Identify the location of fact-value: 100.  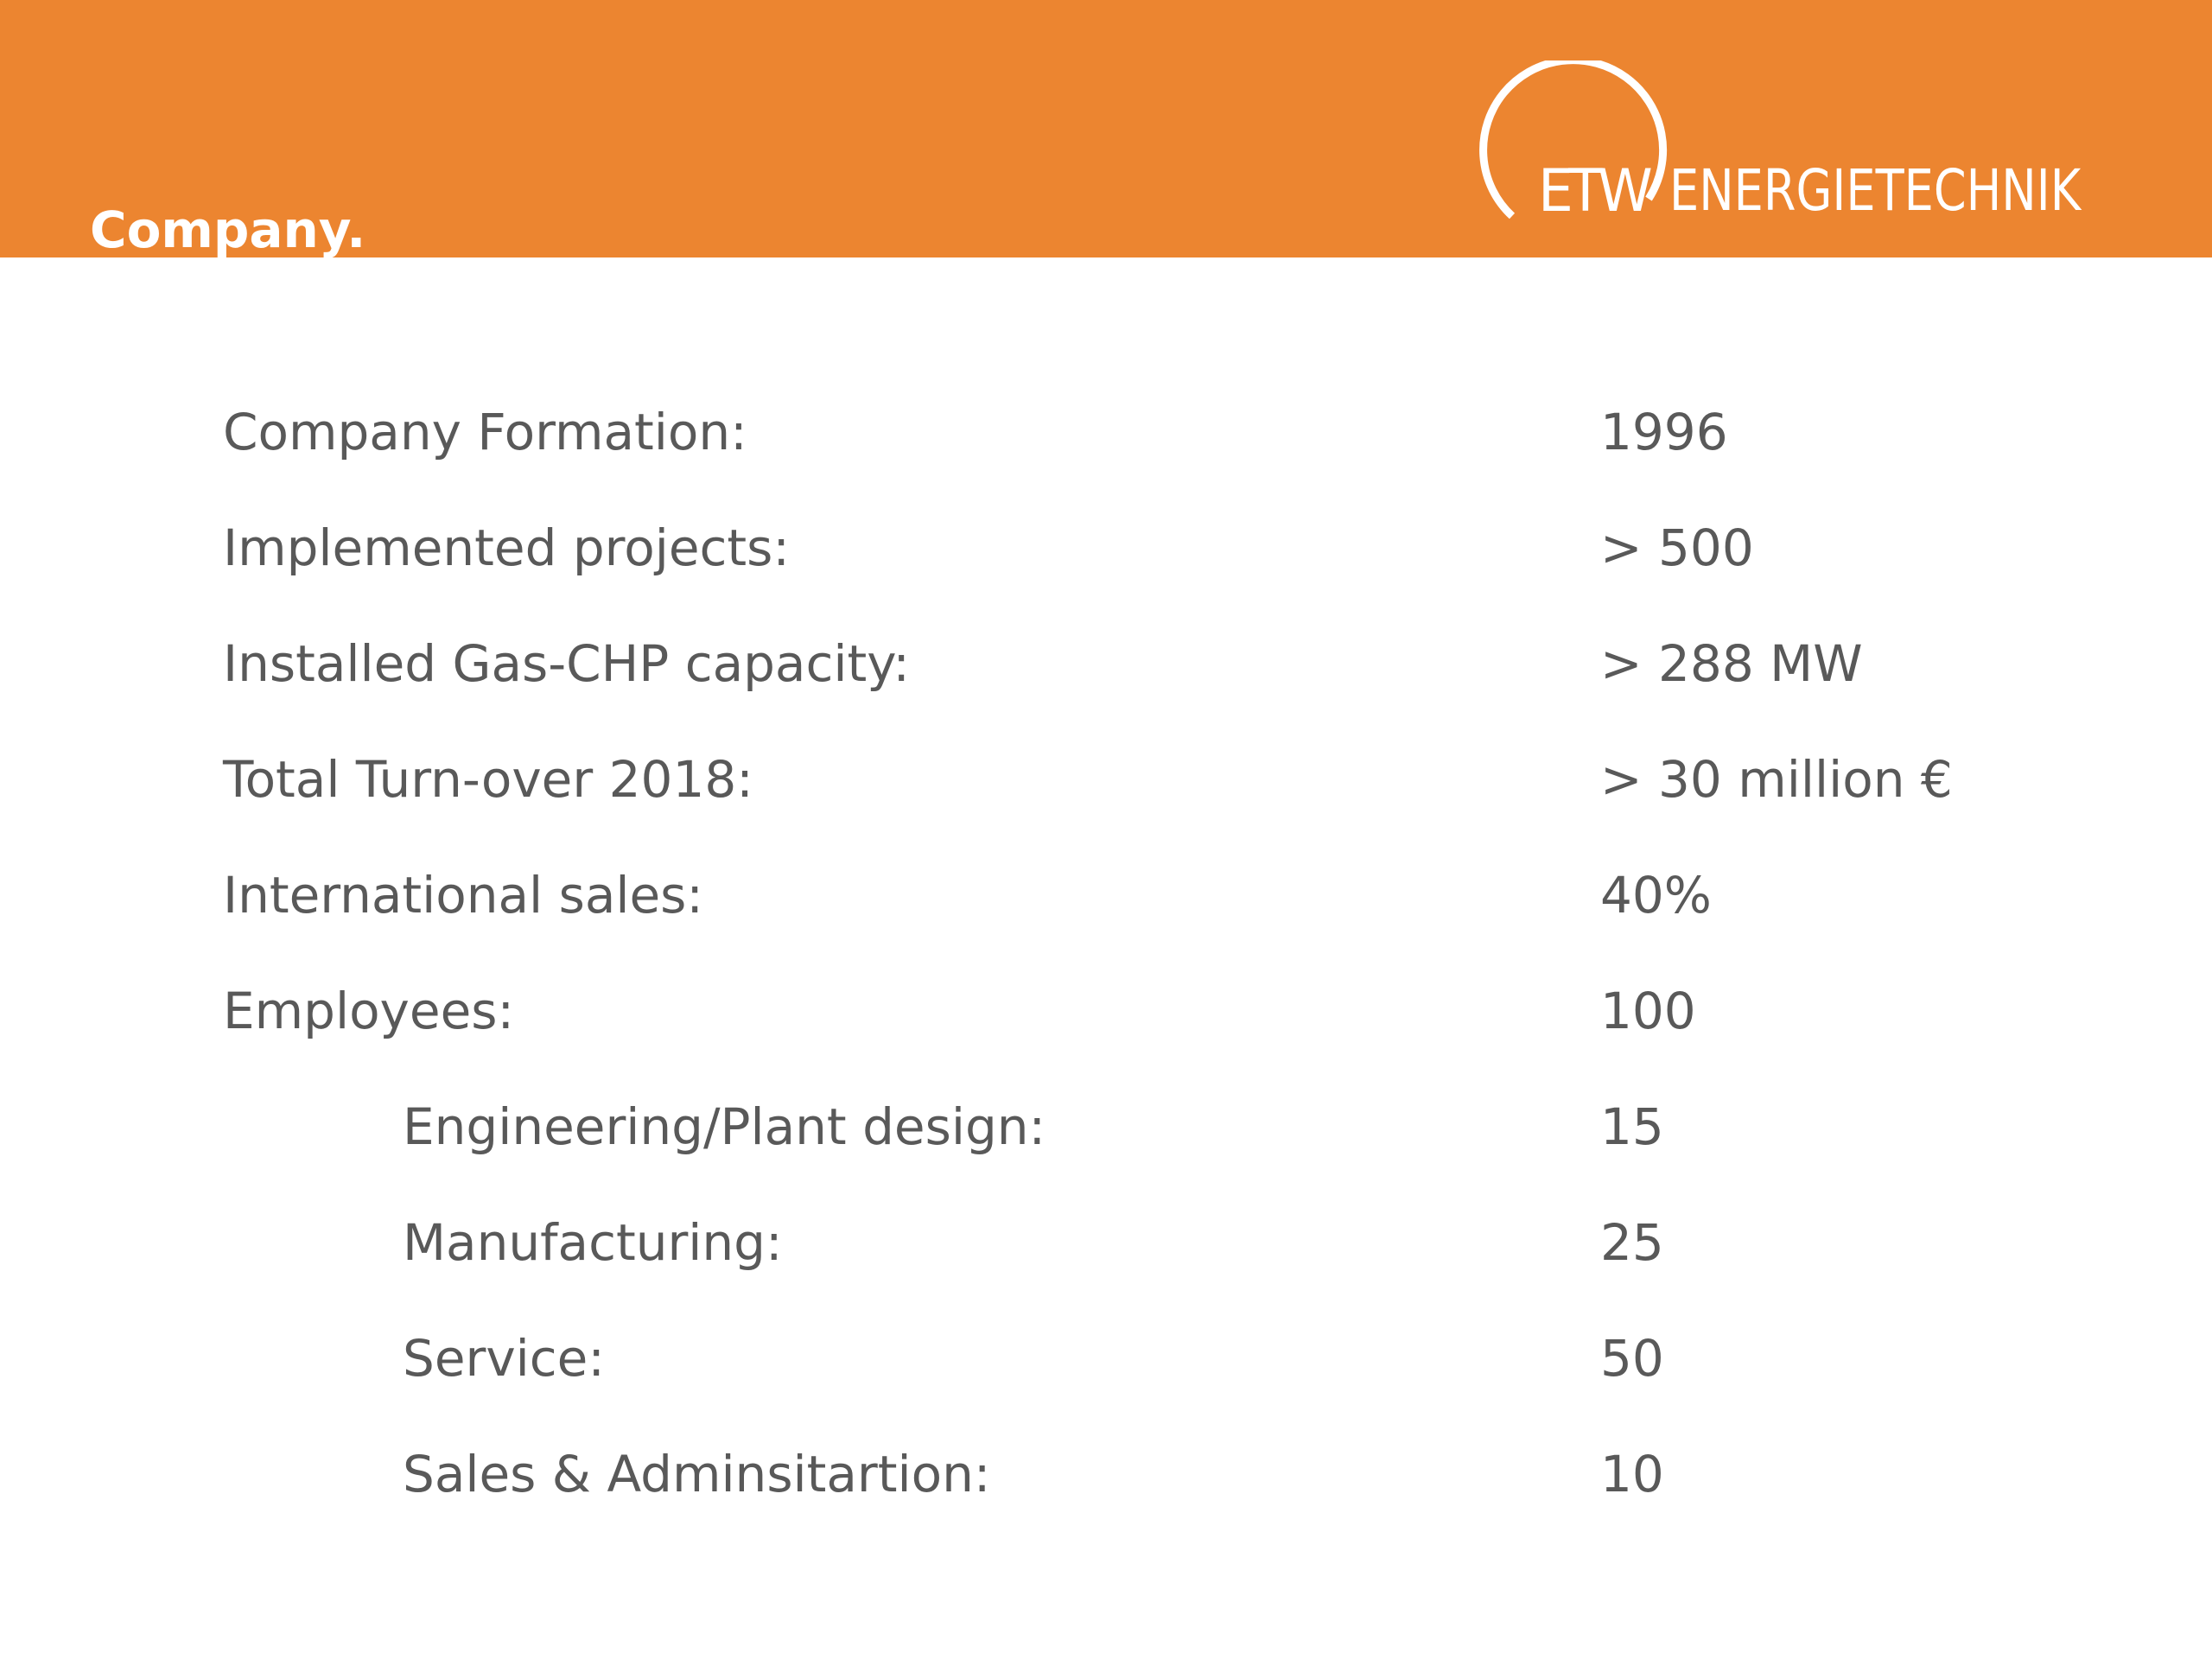
(1648, 1011).